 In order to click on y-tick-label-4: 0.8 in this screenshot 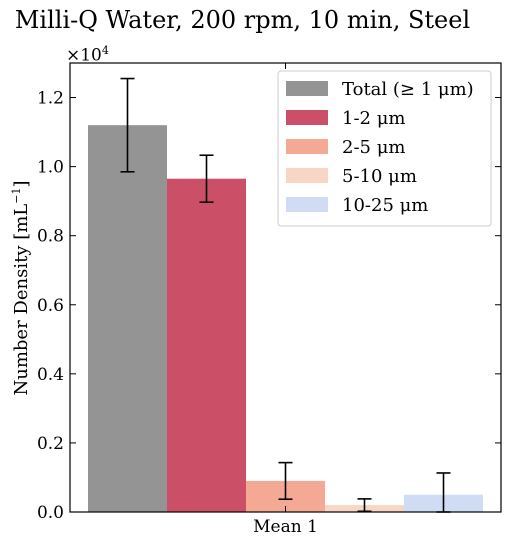, I will do `click(50, 237)`.